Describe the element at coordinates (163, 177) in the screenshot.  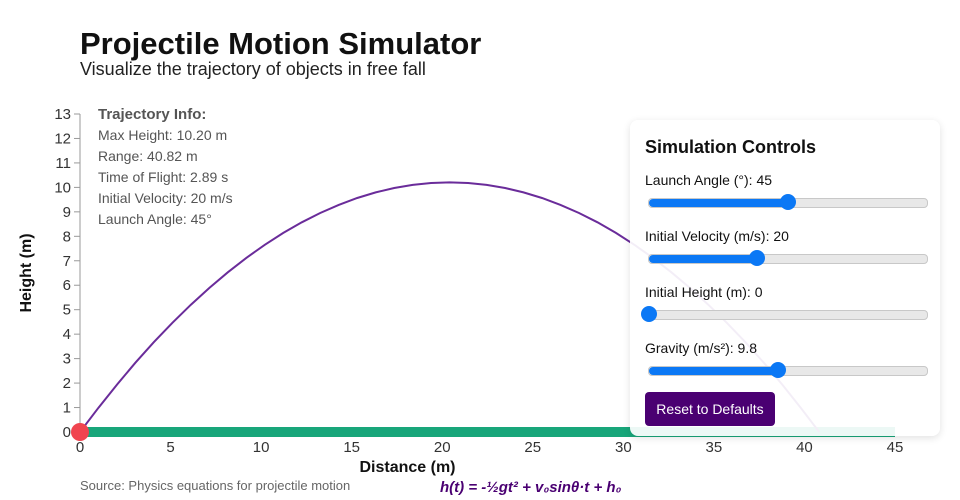
I see `info-line: Time of Flight: 2.89 s` at that location.